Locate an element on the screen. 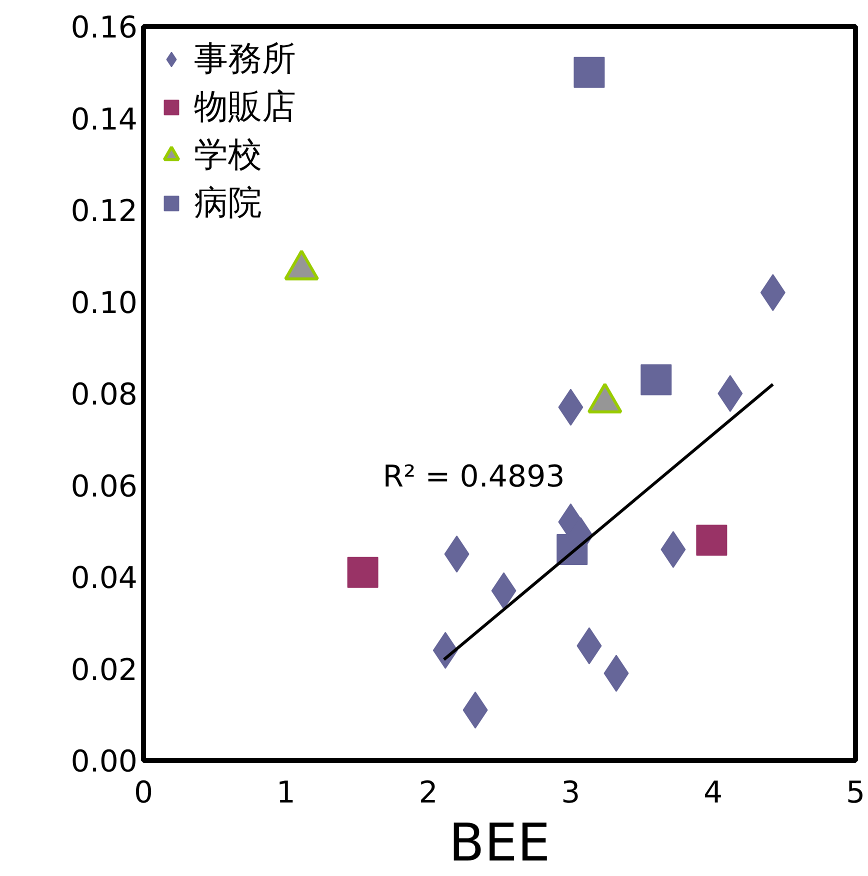  y-tick-label: 0.08 is located at coordinates (104, 395).